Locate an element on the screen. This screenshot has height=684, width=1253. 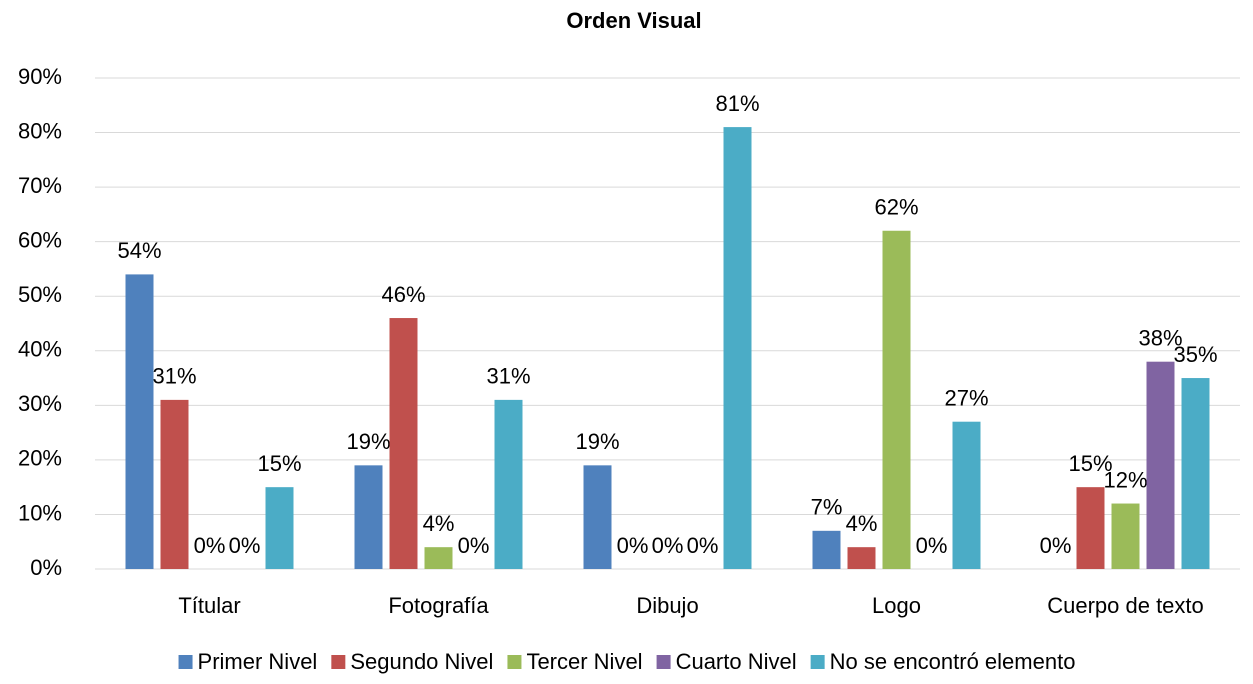
data-label: 35% is located at coordinates (1195, 354).